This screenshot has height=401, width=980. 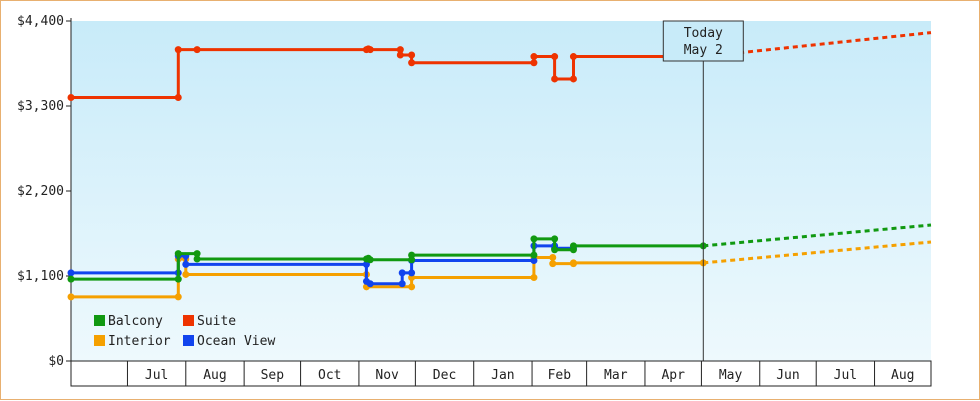 What do you see at coordinates (817, 235) in the screenshot?
I see `series-balcony-forecast` at bounding box center [817, 235].